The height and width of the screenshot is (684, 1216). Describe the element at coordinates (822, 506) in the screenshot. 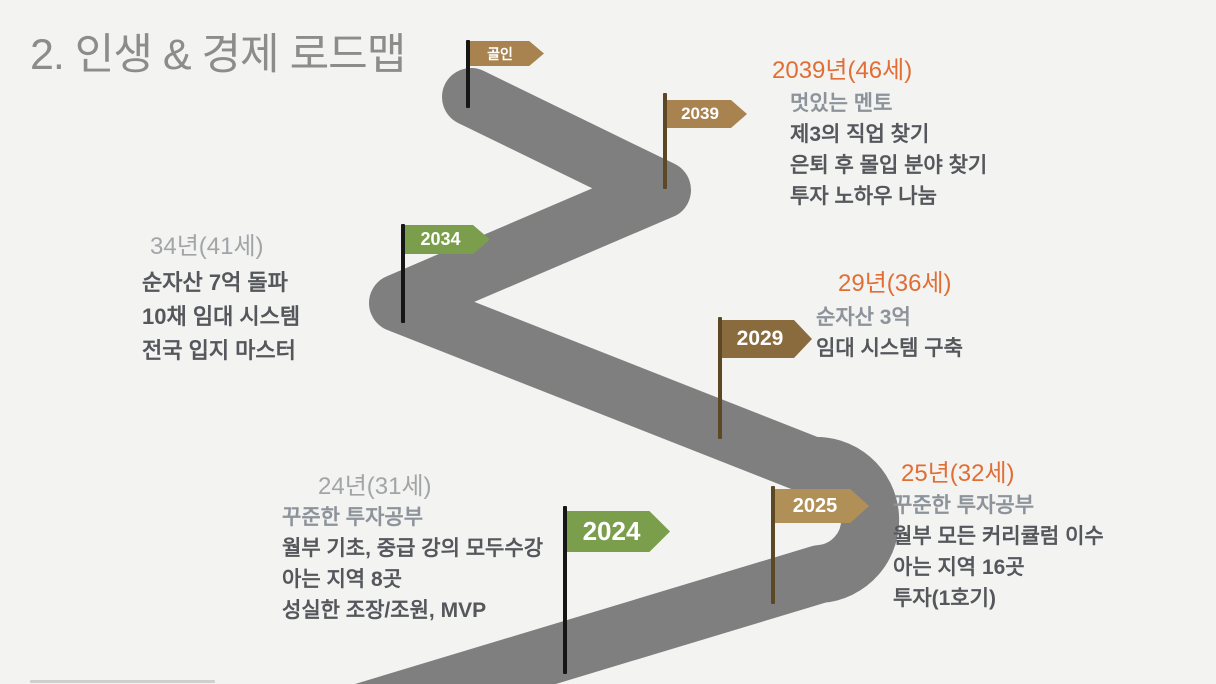

I see `flag-2025: 2025` at that location.